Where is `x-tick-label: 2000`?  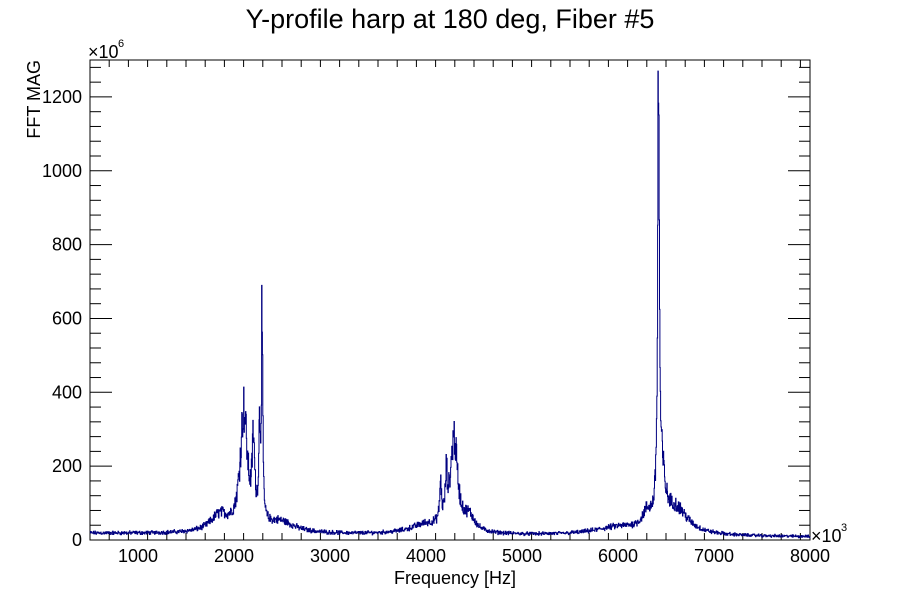 x-tick-label: 2000 is located at coordinates (234, 556).